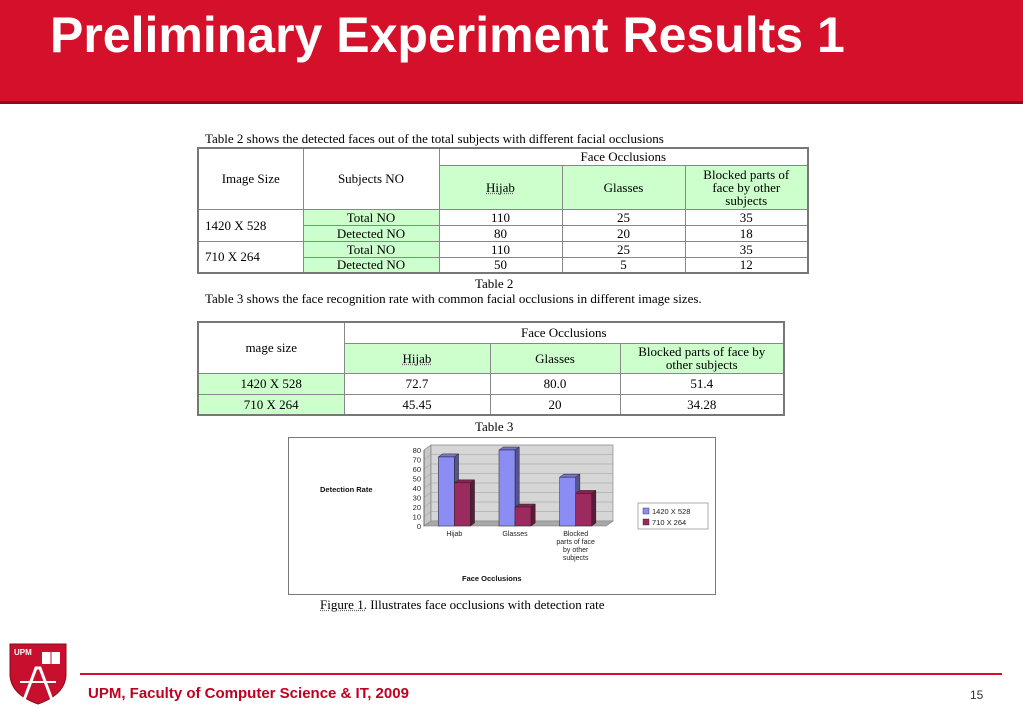  What do you see at coordinates (494, 283) in the screenshot?
I see `table2-caption: Table 2` at bounding box center [494, 283].